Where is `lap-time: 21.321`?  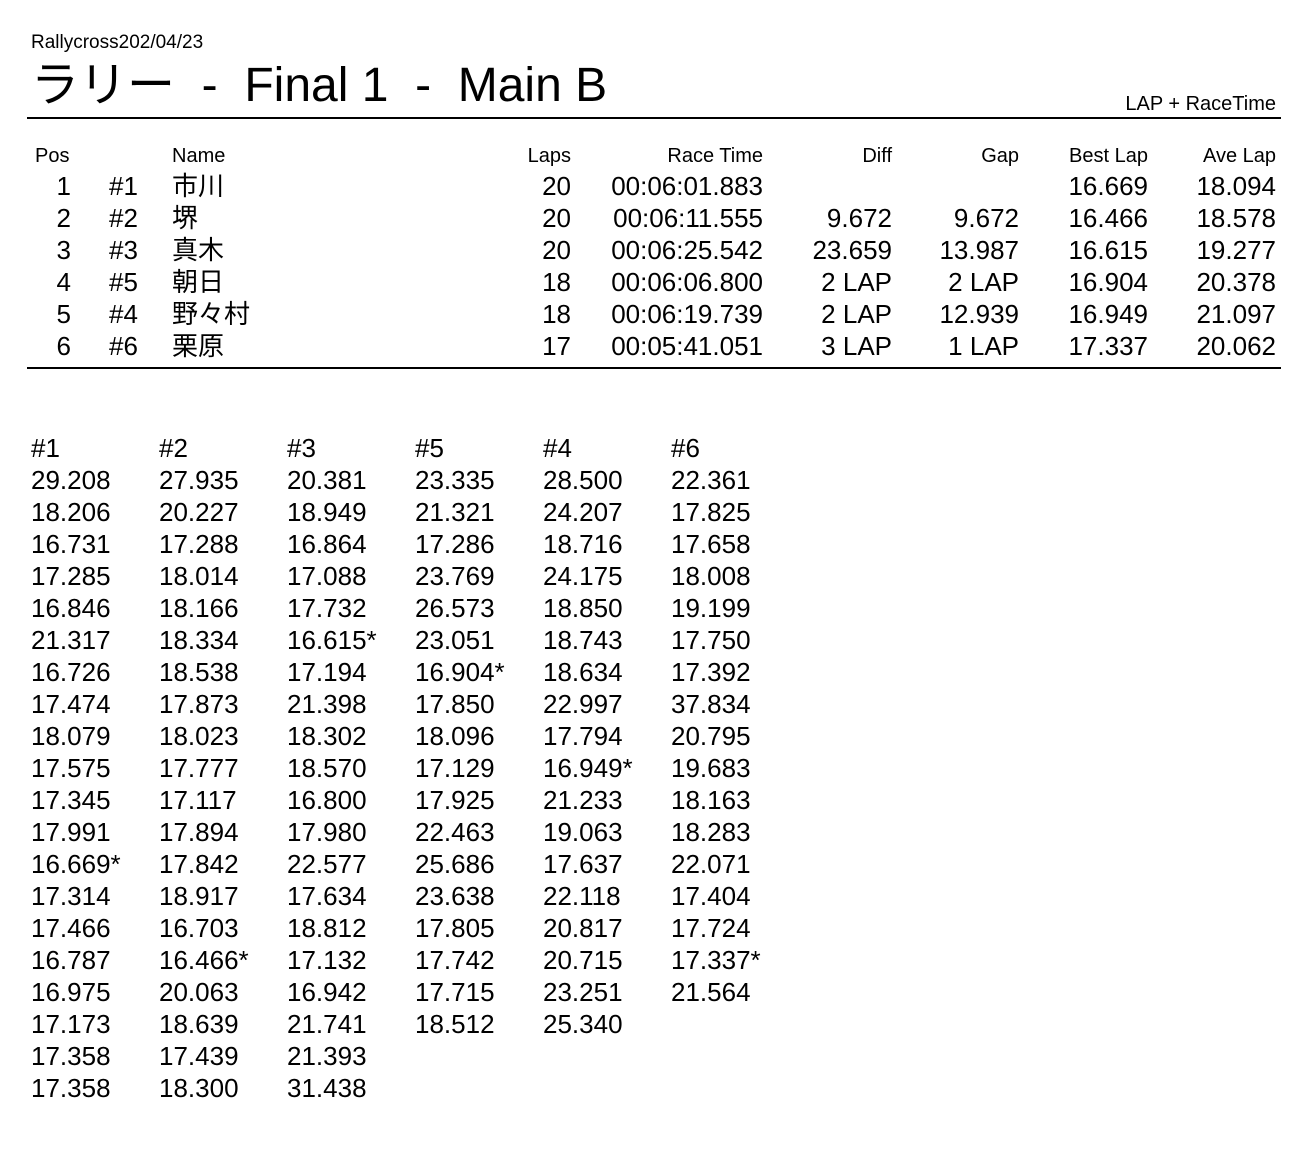 lap-time: 21.321 is located at coordinates (455, 512).